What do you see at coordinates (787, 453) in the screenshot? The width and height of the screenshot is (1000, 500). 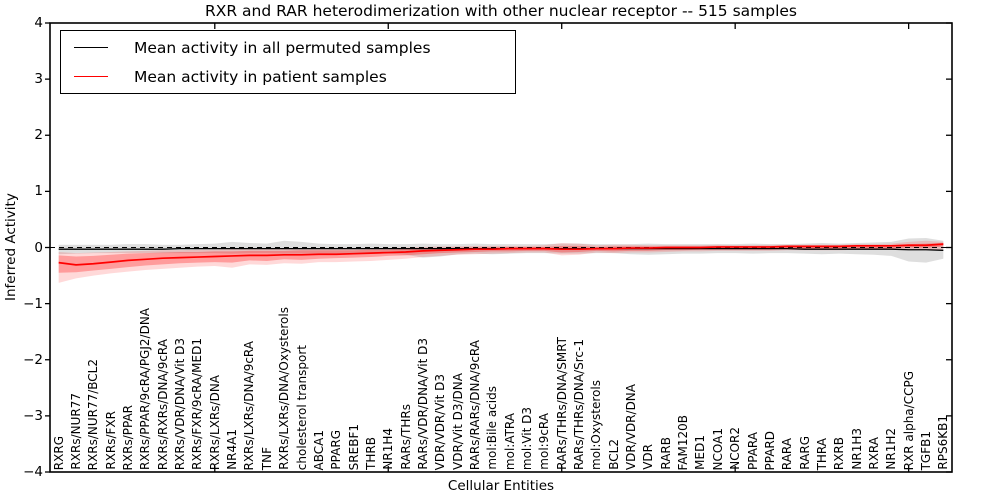 I see `x-tick-label-42: RARA` at bounding box center [787, 453].